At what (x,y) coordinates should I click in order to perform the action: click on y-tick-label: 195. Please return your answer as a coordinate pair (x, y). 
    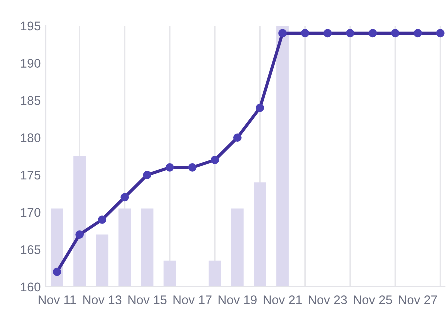
    Looking at the image, I should click on (31, 26).